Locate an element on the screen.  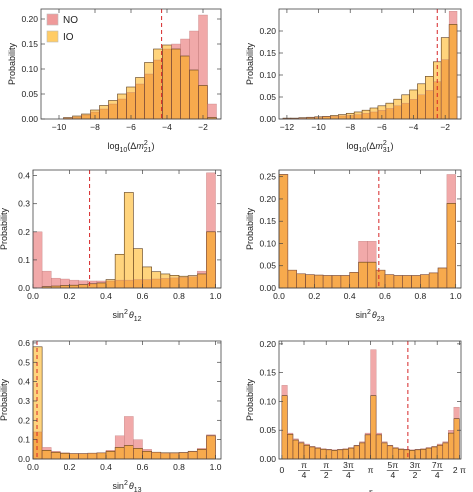
x-tick-label: 5π is located at coordinates (393, 465).